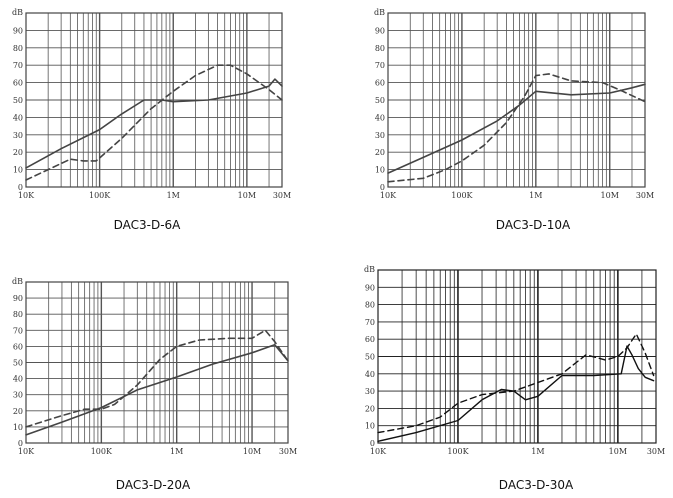 This screenshot has height=498, width=673. Describe the element at coordinates (533, 225) in the screenshot. I see `chart-title-2: DAC3-D-10A` at that location.